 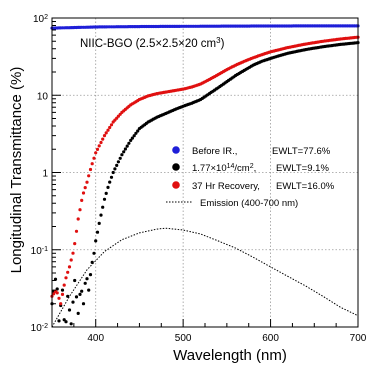 What do you see at coordinates (230, 355) in the screenshot?
I see `x-axis-label: Wavelength (nm)` at bounding box center [230, 355].